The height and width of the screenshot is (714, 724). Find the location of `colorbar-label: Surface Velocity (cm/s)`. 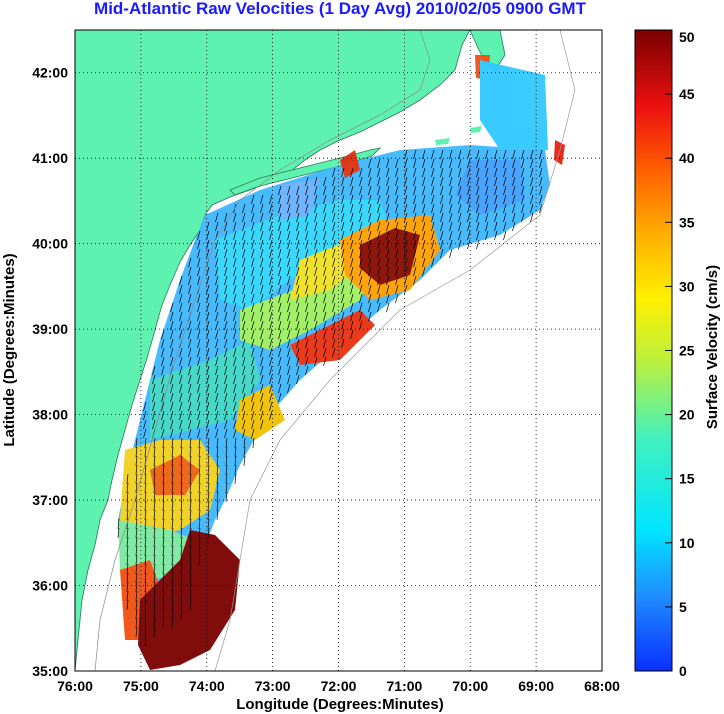

colorbar-label: Surface Velocity (cm/s) is located at coordinates (712, 347).